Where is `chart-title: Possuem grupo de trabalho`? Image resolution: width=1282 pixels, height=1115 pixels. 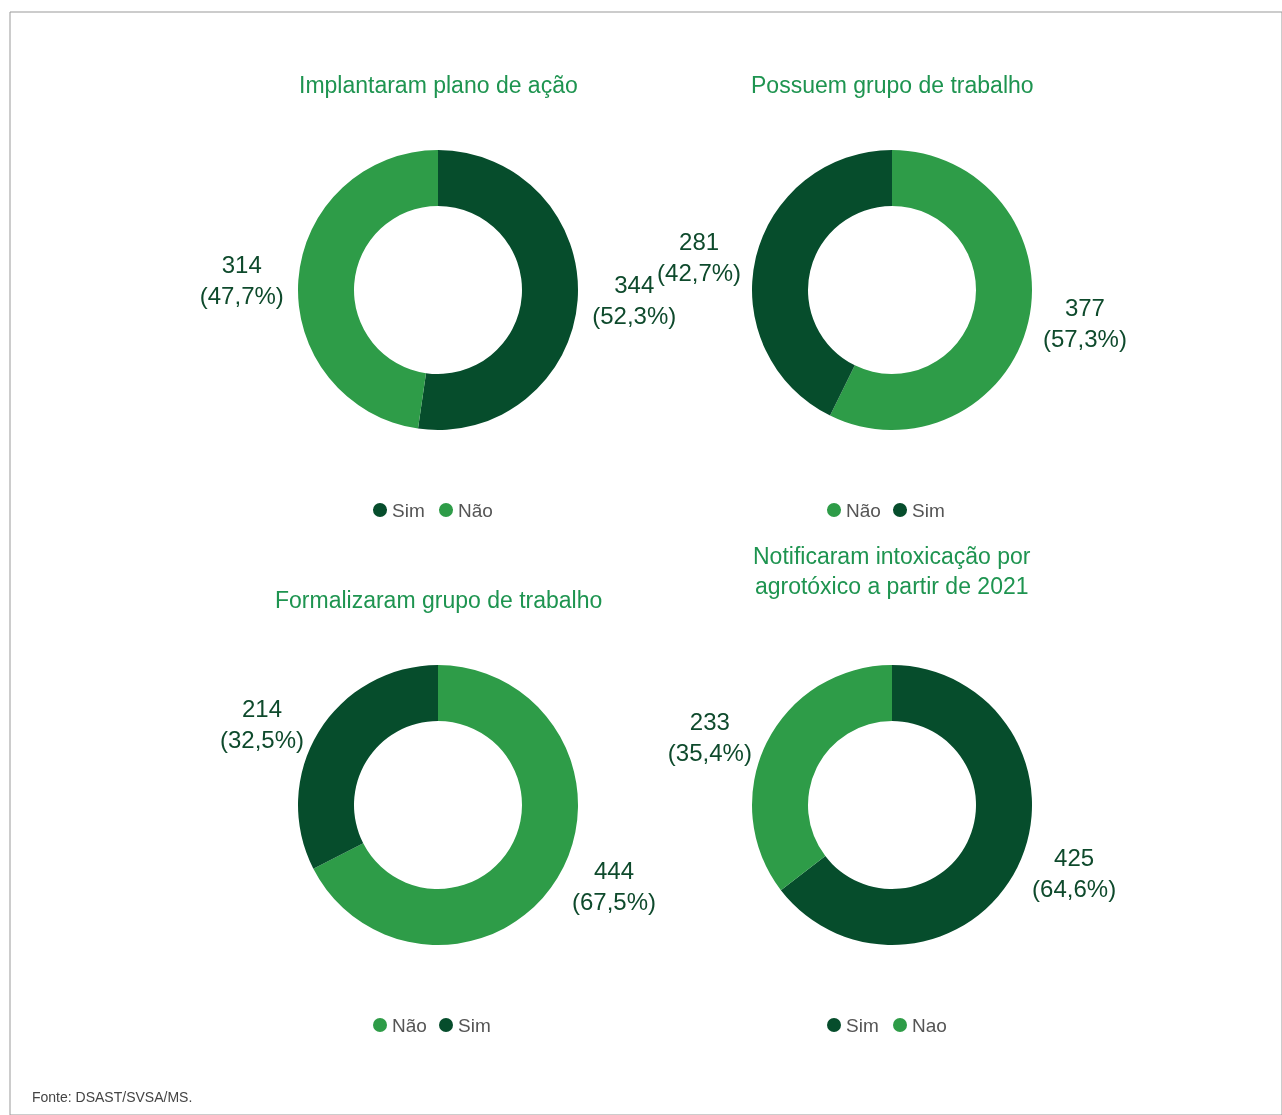 chart-title: Possuem grupo de trabalho is located at coordinates (892, 85).